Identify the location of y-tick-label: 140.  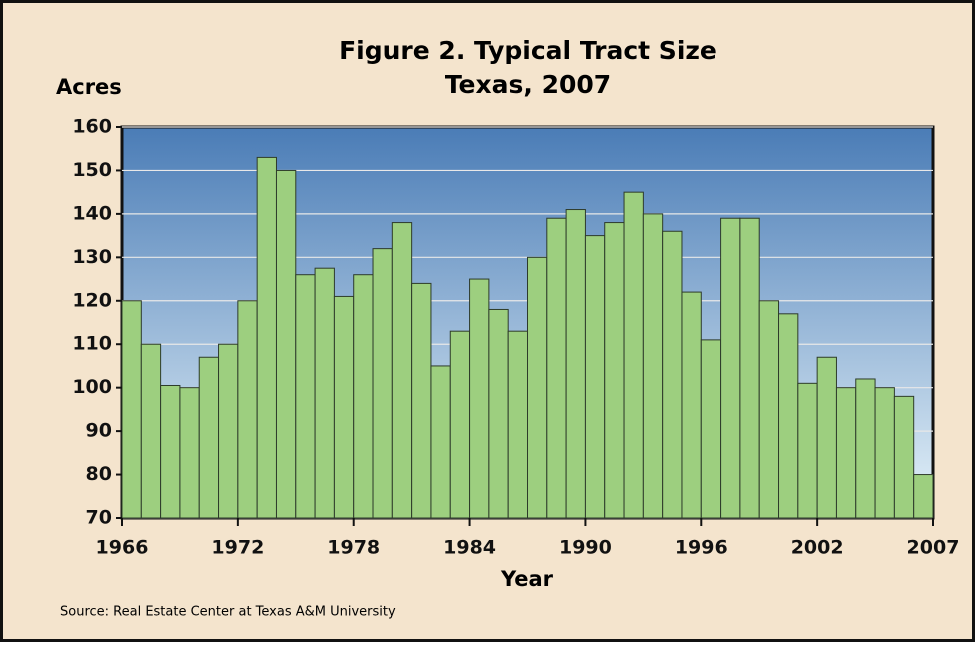
(92, 213).